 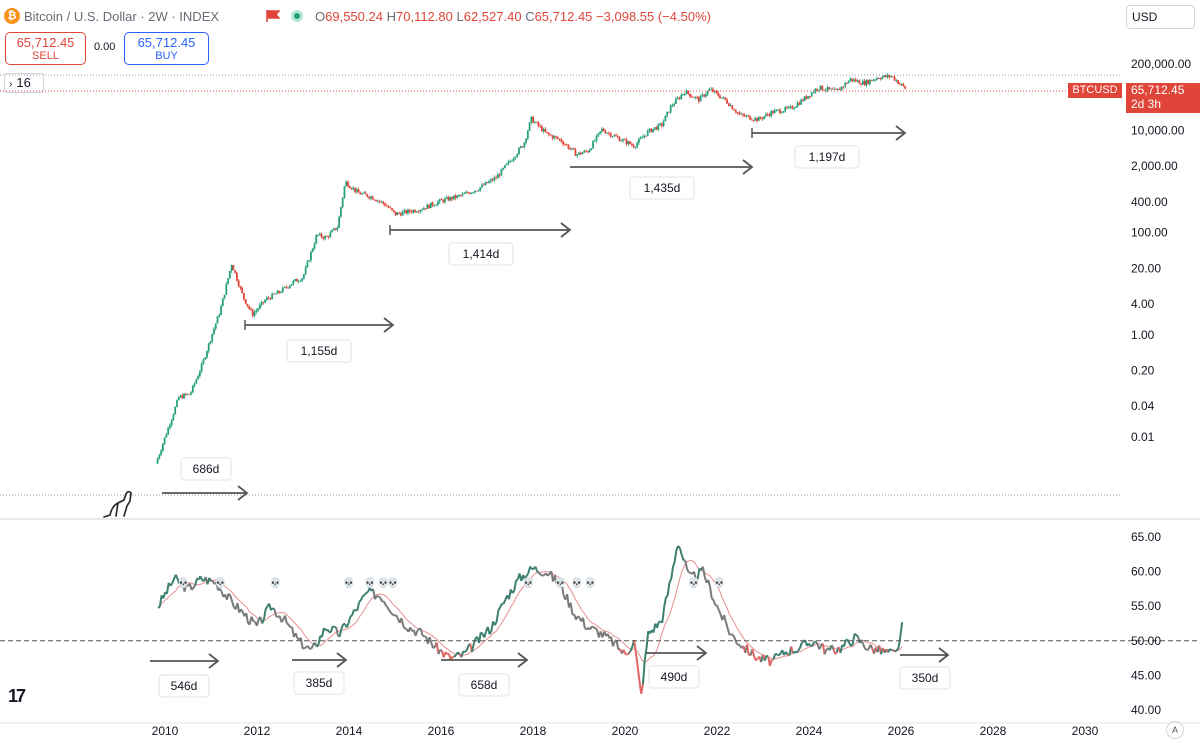 I want to click on currency-selector: USD, so click(x=1160, y=17).